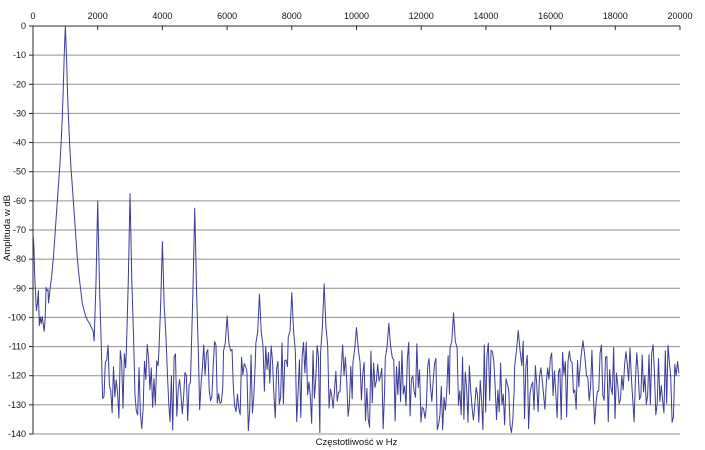 This screenshot has height=450, width=705. I want to click on y-tick-label: -90, so click(19, 288).